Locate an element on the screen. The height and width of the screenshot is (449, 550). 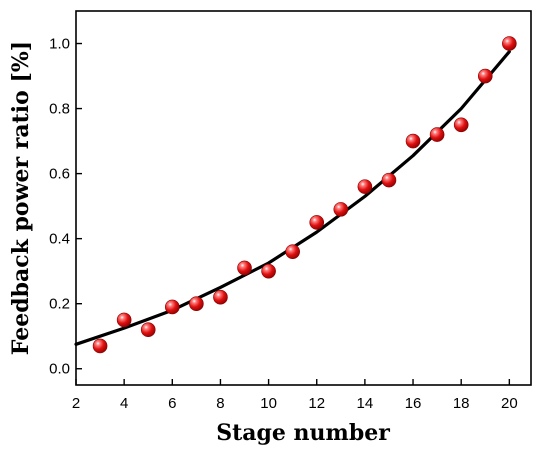
x-tick-label: 4 is located at coordinates (124, 403).